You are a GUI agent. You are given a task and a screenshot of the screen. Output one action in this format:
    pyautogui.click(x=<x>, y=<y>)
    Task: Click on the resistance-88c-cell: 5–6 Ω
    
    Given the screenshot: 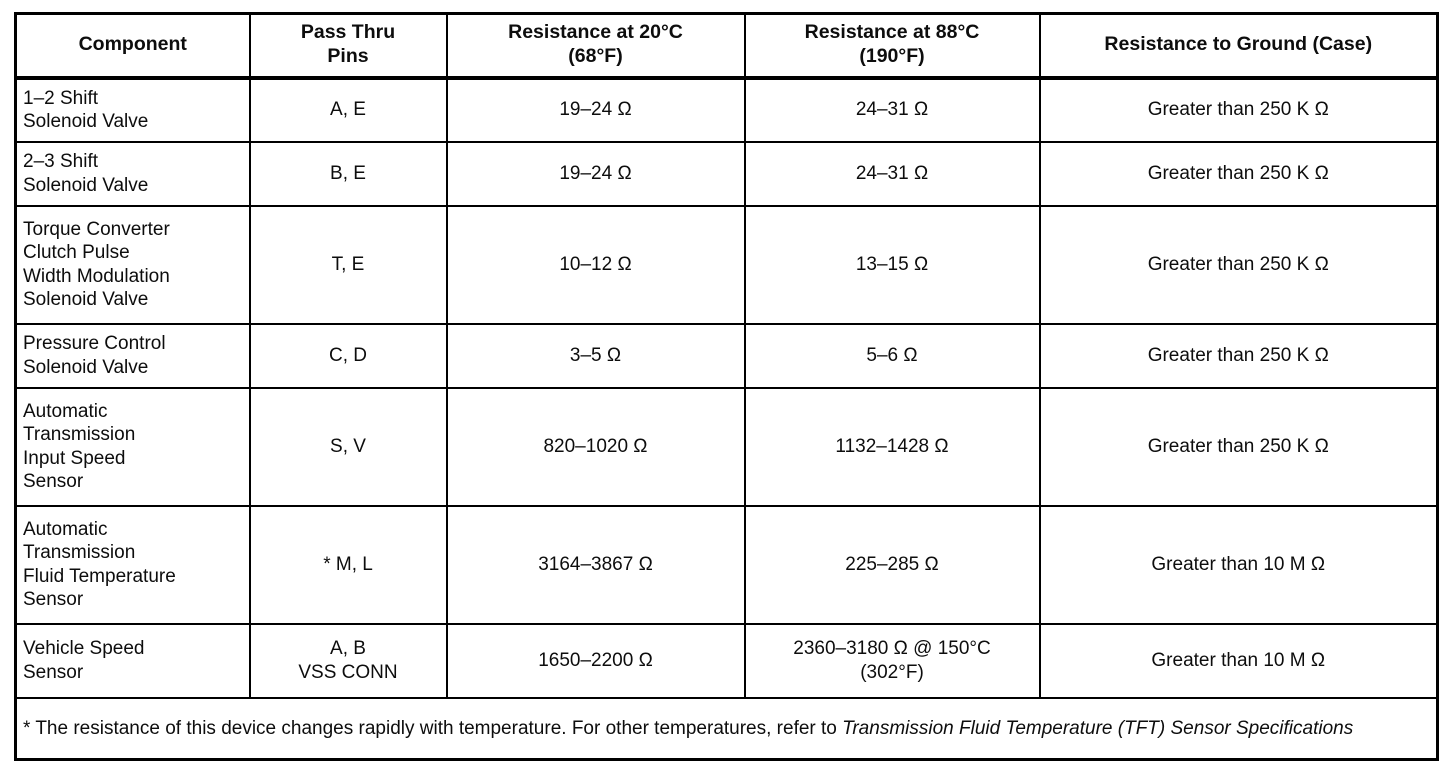 What is the action you would take?
    pyautogui.click(x=892, y=355)
    